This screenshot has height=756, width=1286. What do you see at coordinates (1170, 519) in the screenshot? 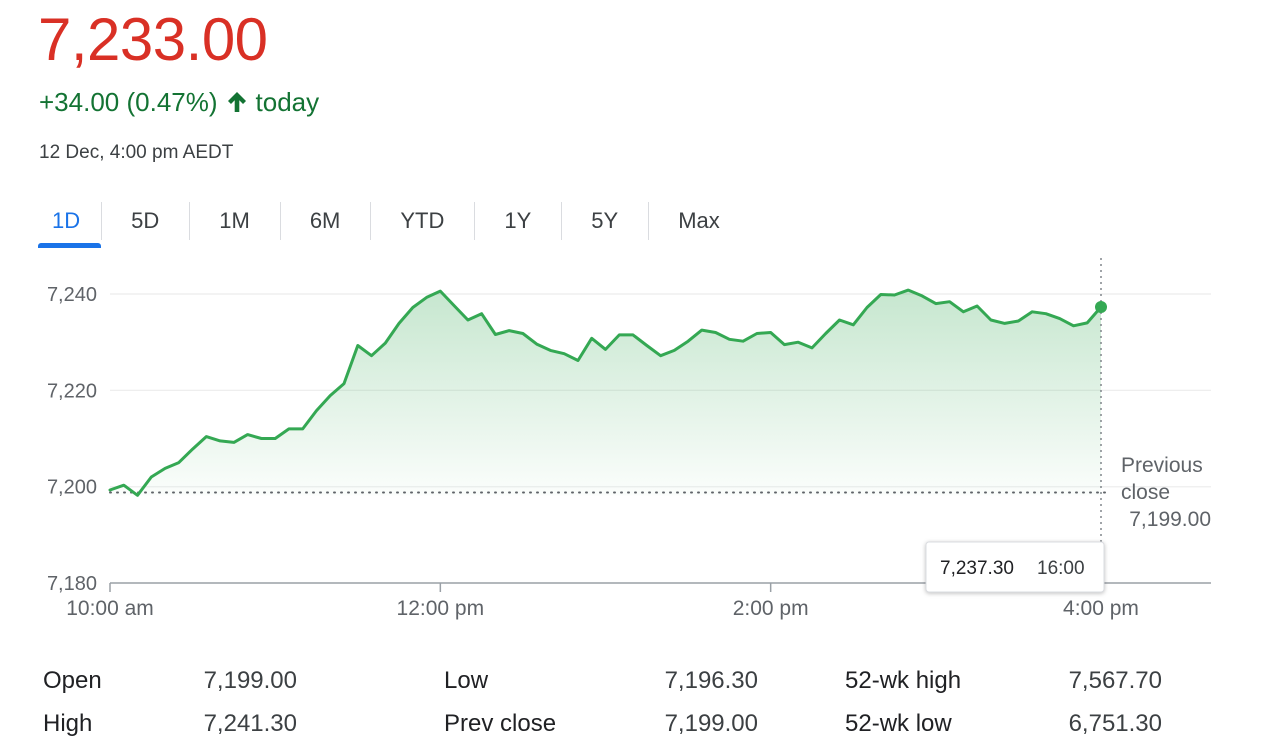
I see `previous-close-text: 7,199.00` at bounding box center [1170, 519].